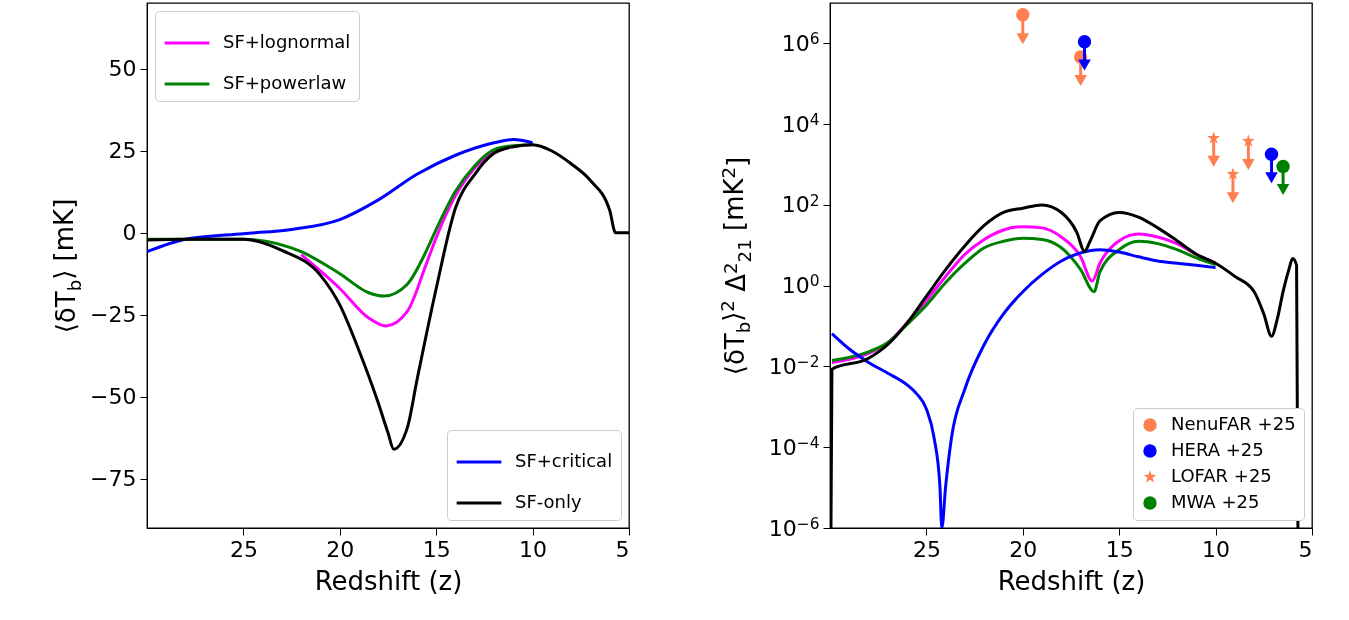  Describe the element at coordinates (122, 69) in the screenshot. I see `y-tick-label: 50` at that location.